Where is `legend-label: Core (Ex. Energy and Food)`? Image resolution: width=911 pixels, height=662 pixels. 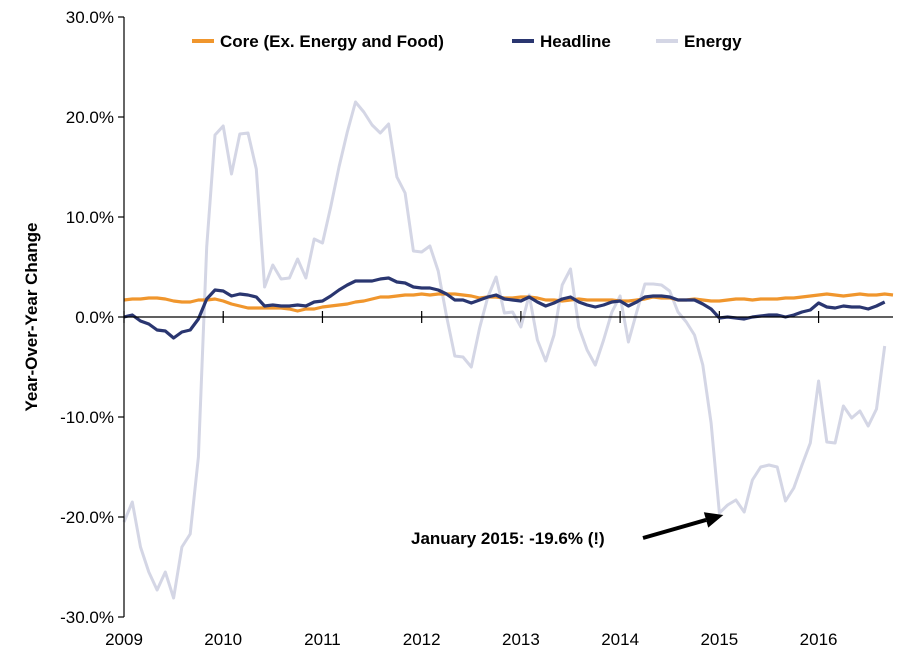
legend-label: Core (Ex. Energy and Food) is located at coordinates (332, 41).